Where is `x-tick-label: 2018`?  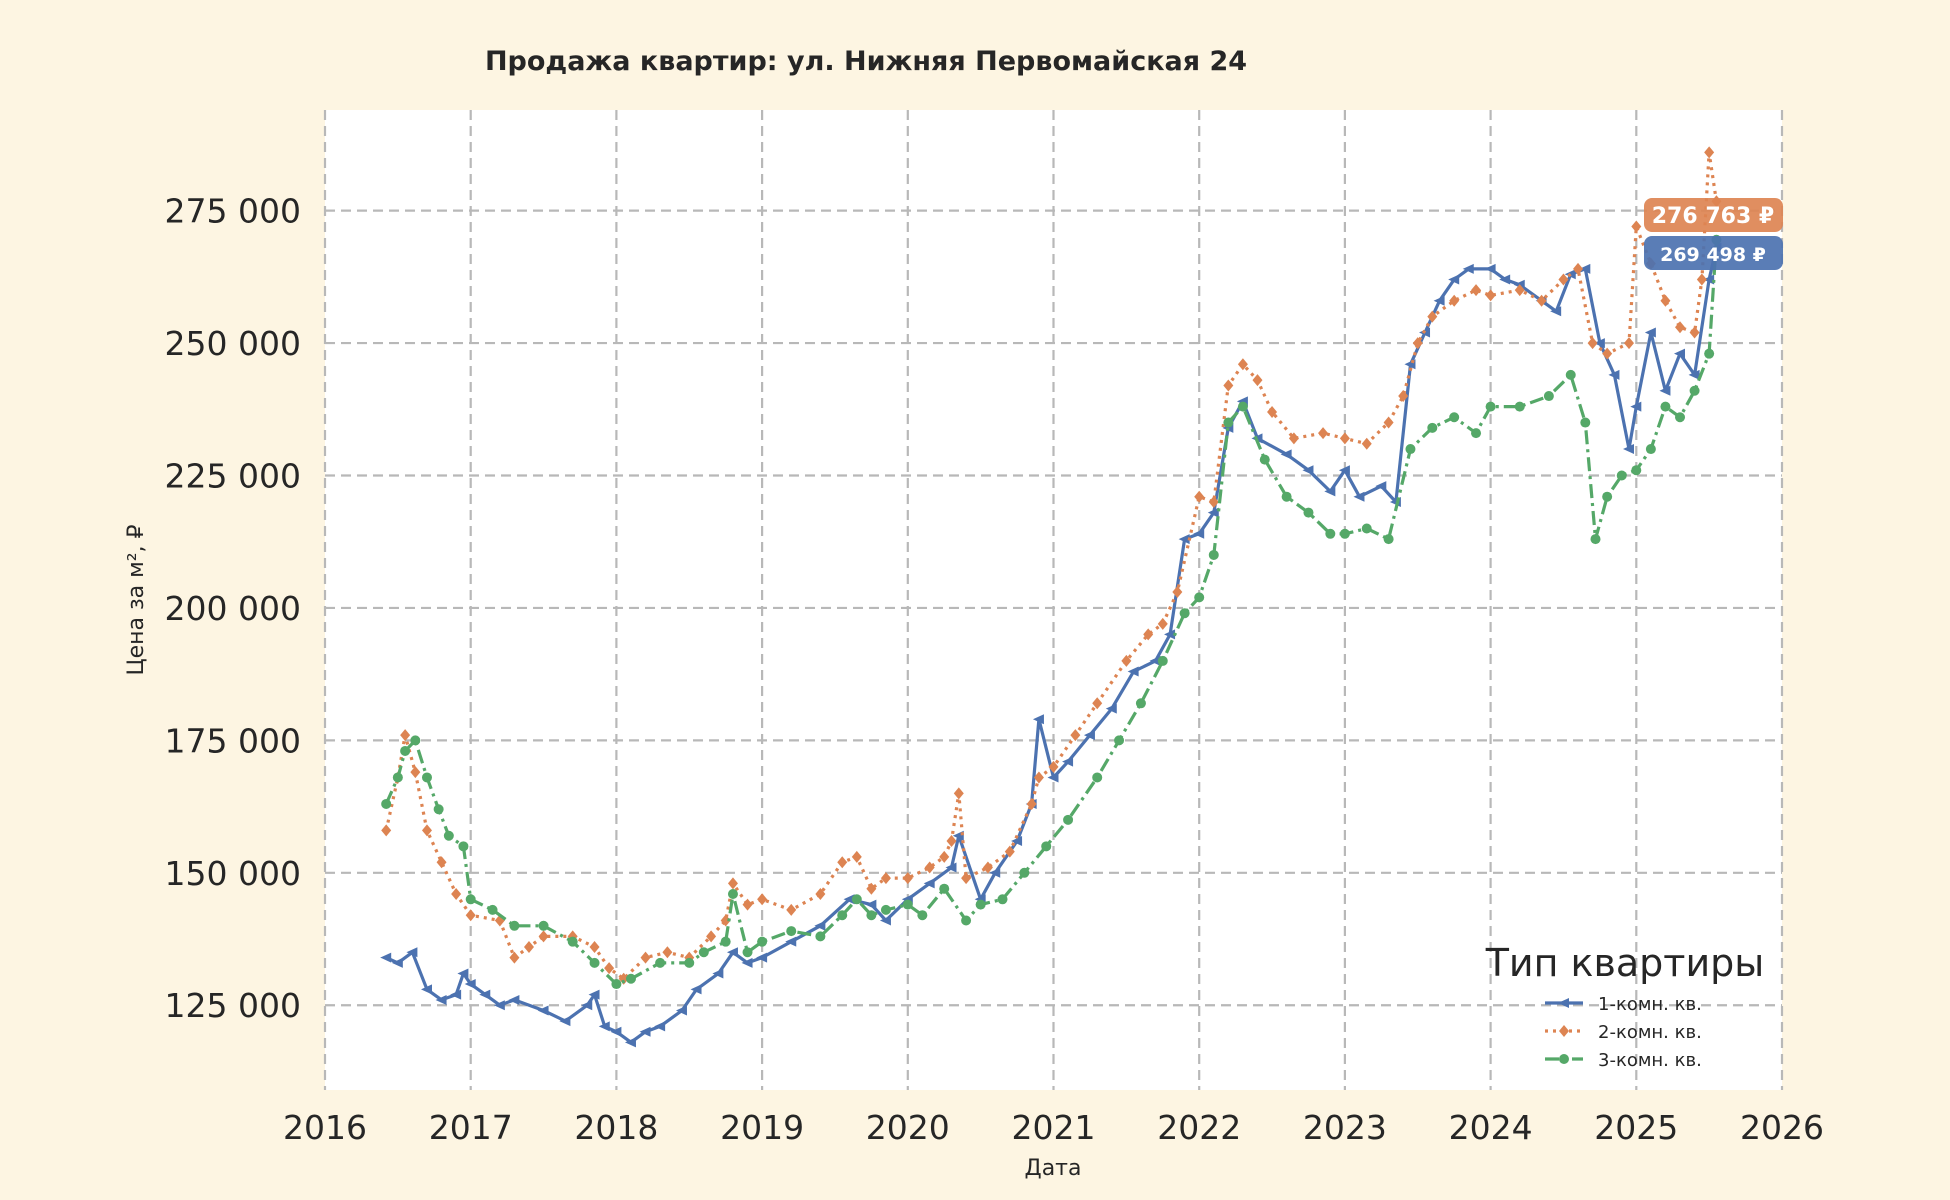 x-tick-label: 2018 is located at coordinates (616, 1127).